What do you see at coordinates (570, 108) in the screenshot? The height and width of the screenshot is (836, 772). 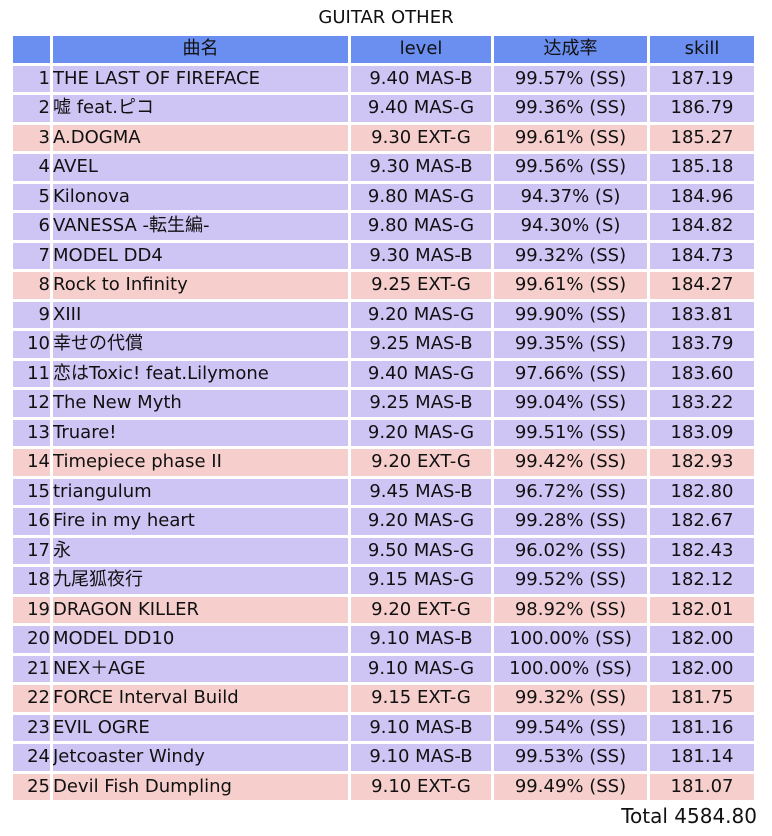 I see `achievement-rate-cell: 99.36% (SS)` at bounding box center [570, 108].